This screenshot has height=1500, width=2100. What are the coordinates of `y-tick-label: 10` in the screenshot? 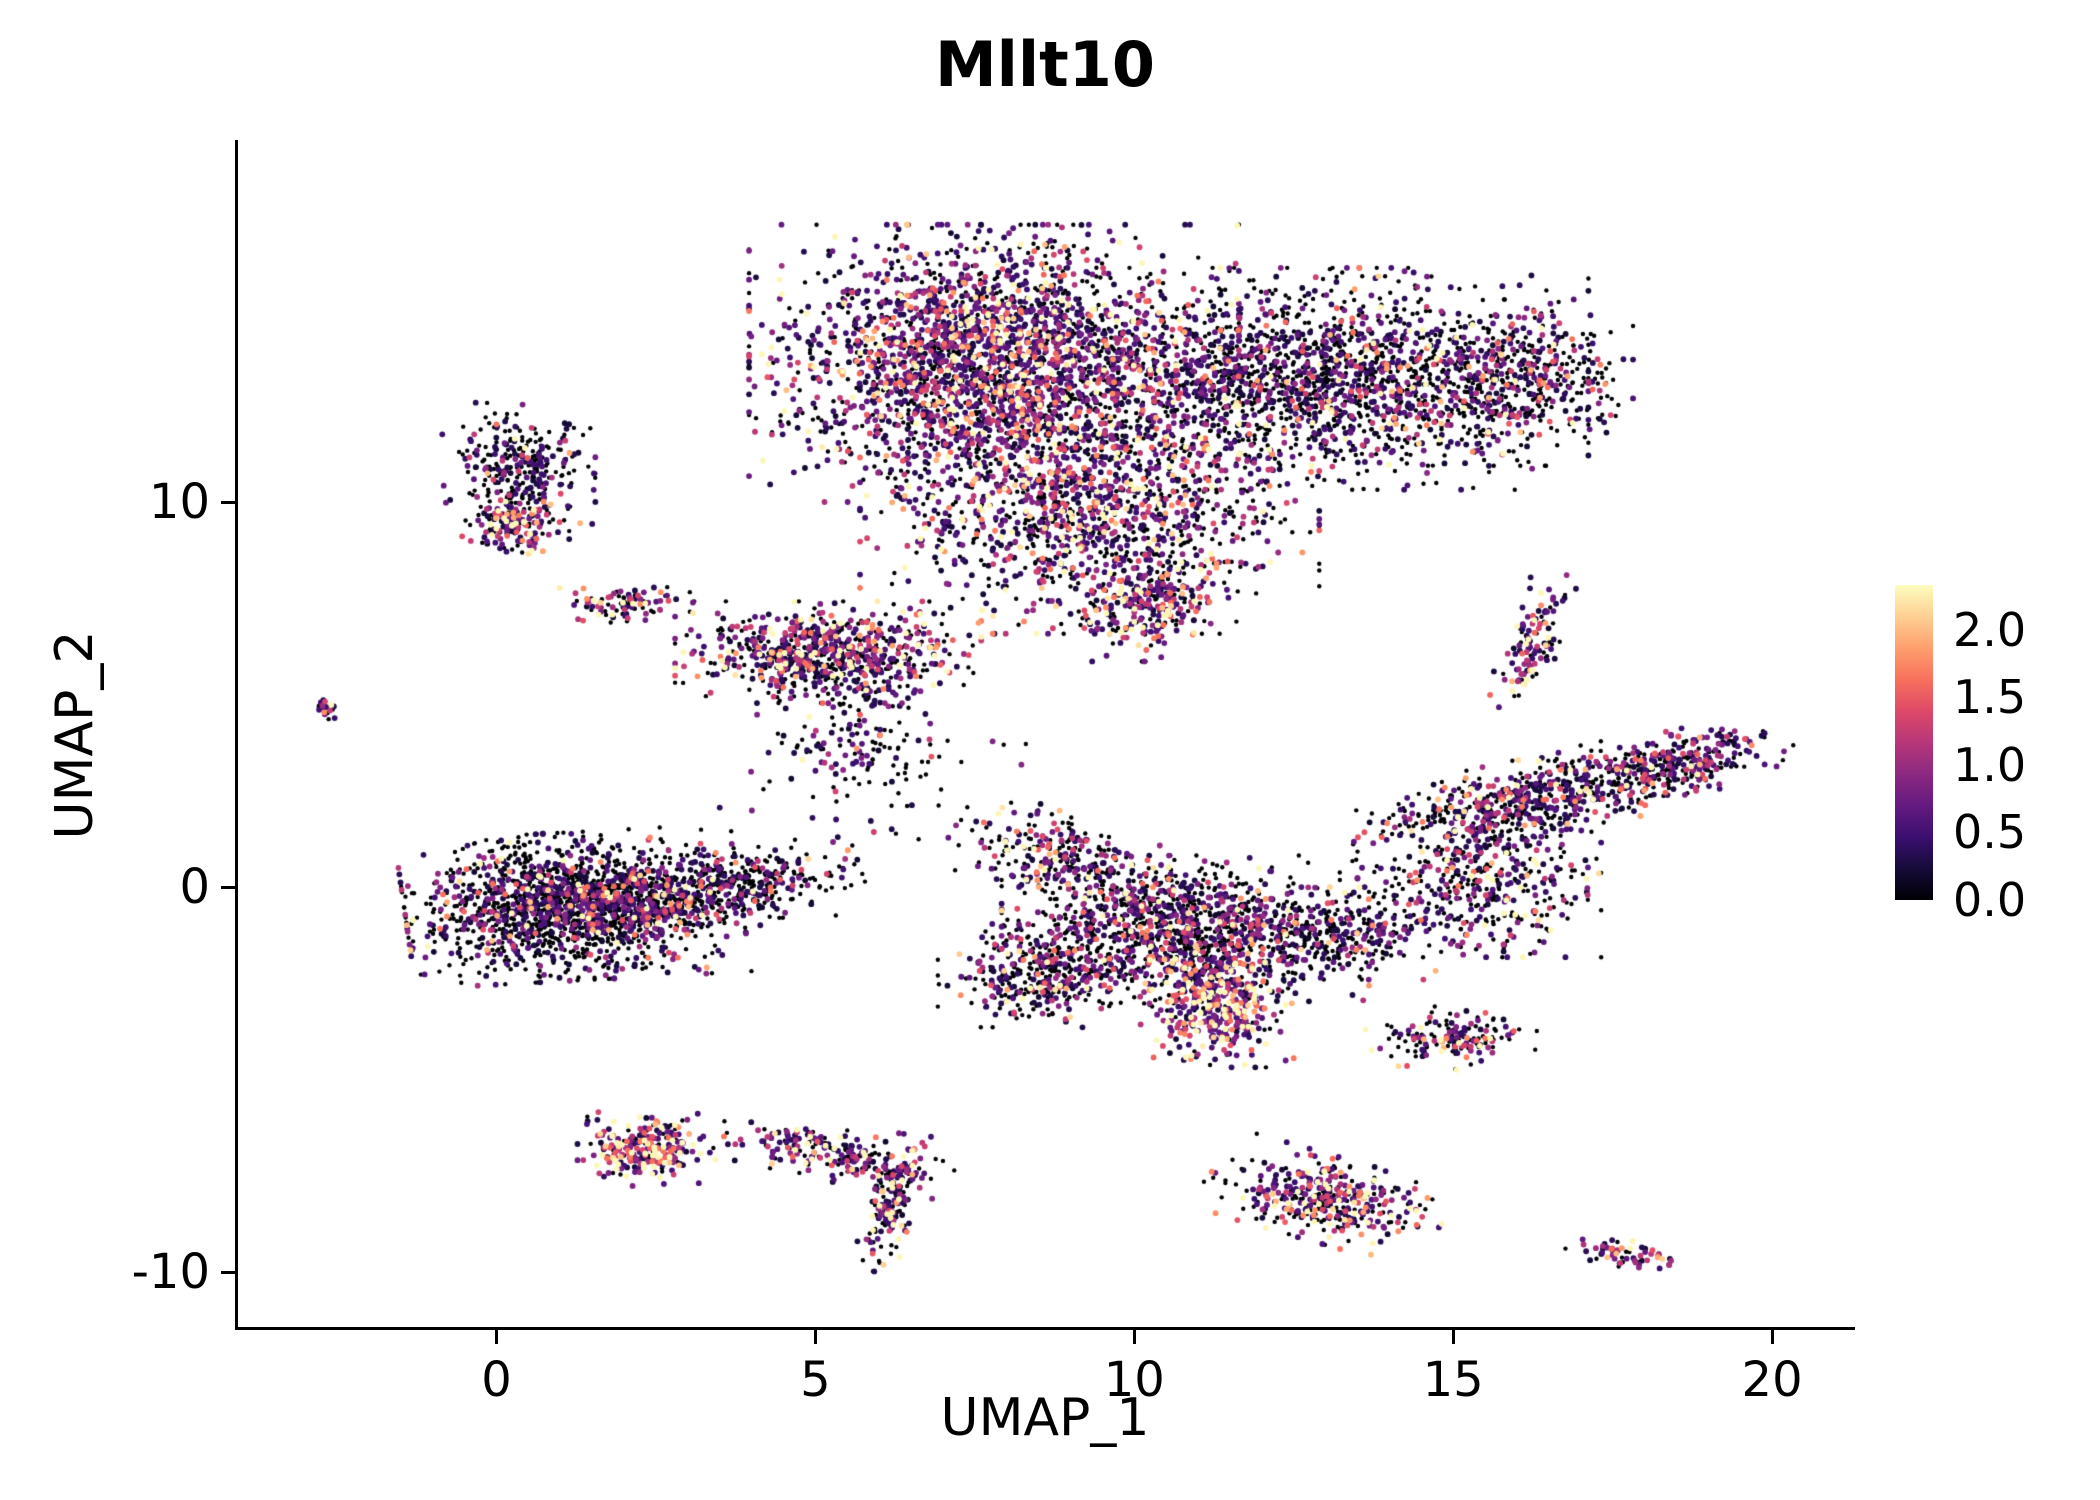 It's located at (179, 502).